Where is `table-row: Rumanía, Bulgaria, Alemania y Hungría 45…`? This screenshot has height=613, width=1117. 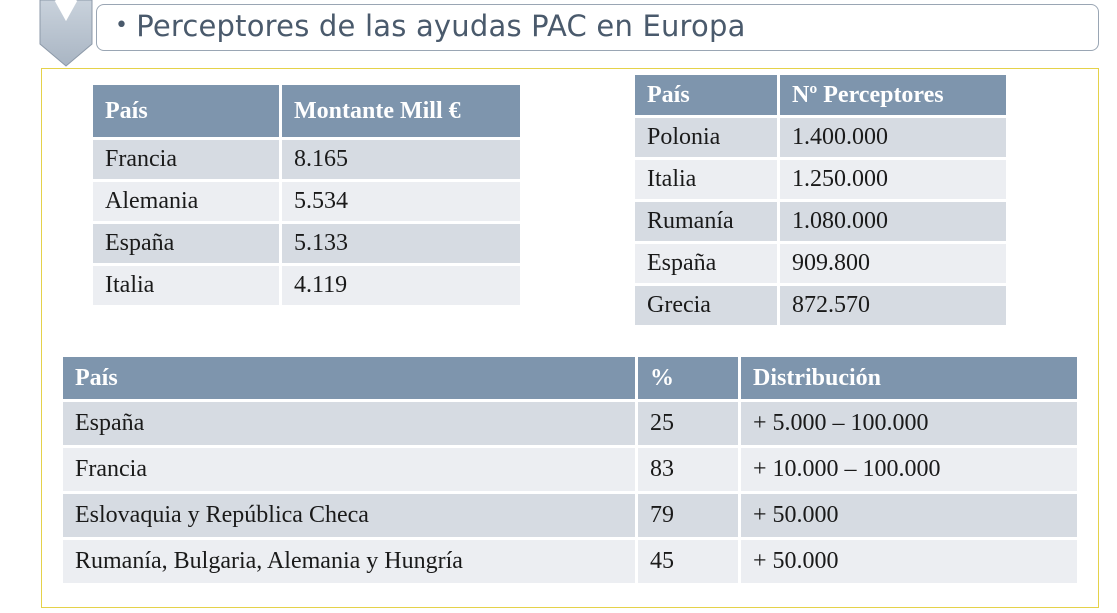
table-row: Rumanía, Bulgaria, Alemania y Hungría 45… is located at coordinates (570, 561).